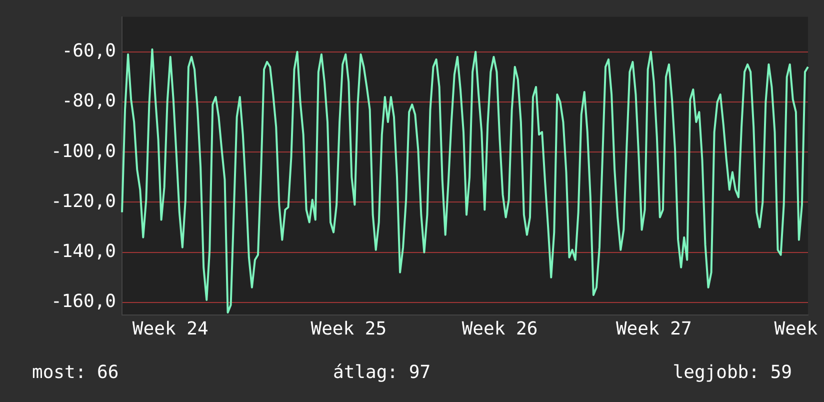  I want to click on x-tick-label: Week 27, so click(654, 329).